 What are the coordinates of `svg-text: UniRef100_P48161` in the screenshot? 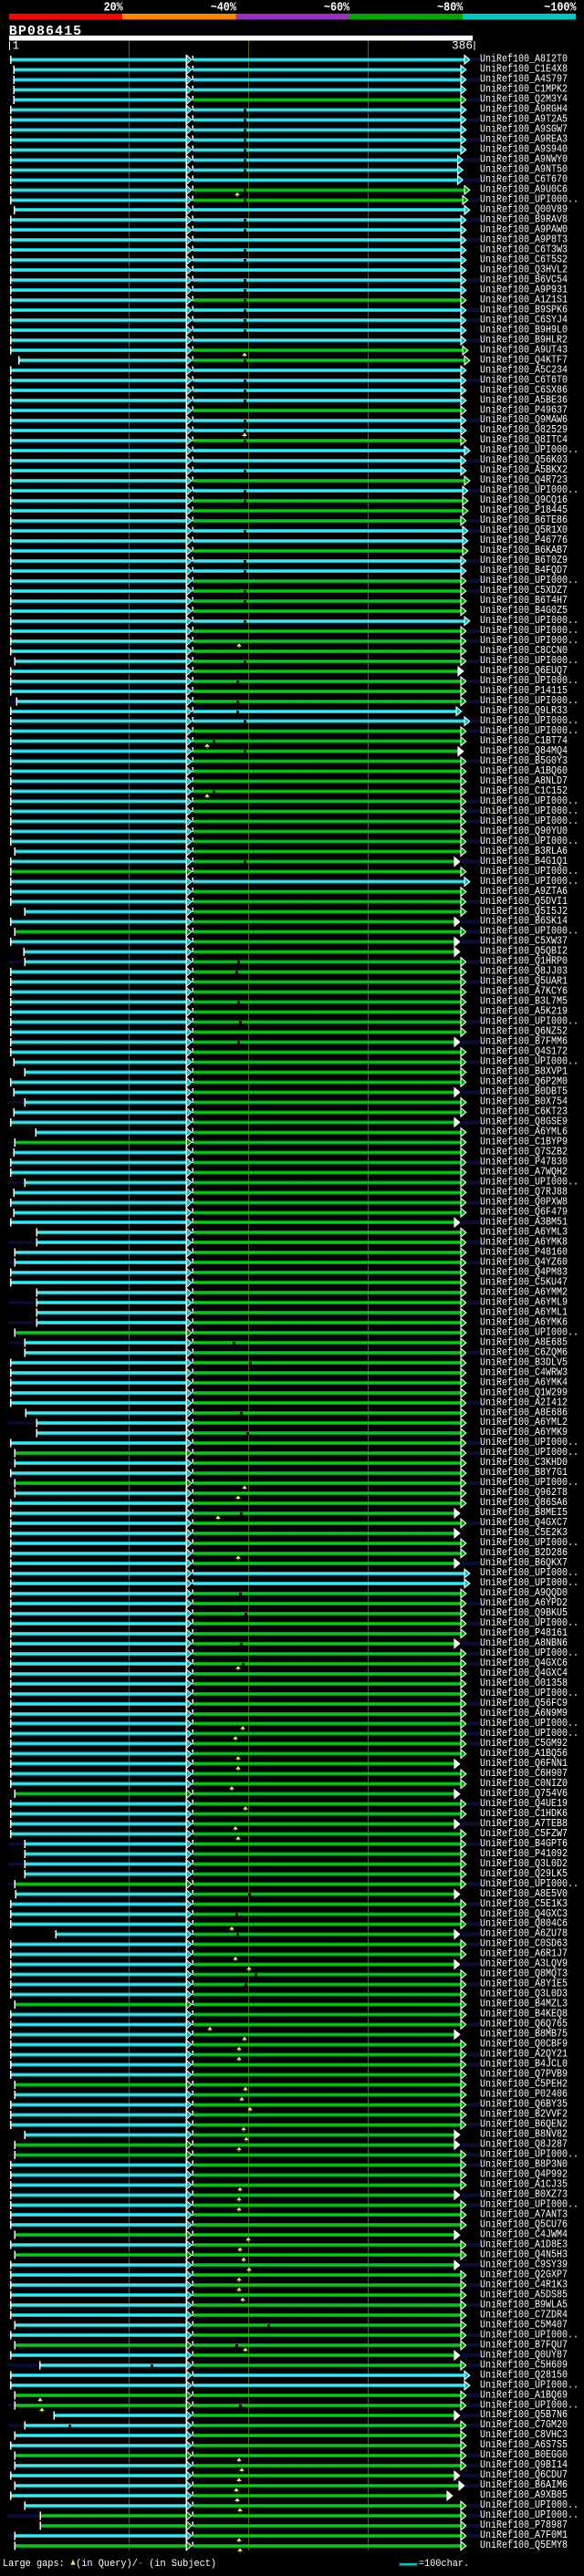 It's located at (524, 1632).